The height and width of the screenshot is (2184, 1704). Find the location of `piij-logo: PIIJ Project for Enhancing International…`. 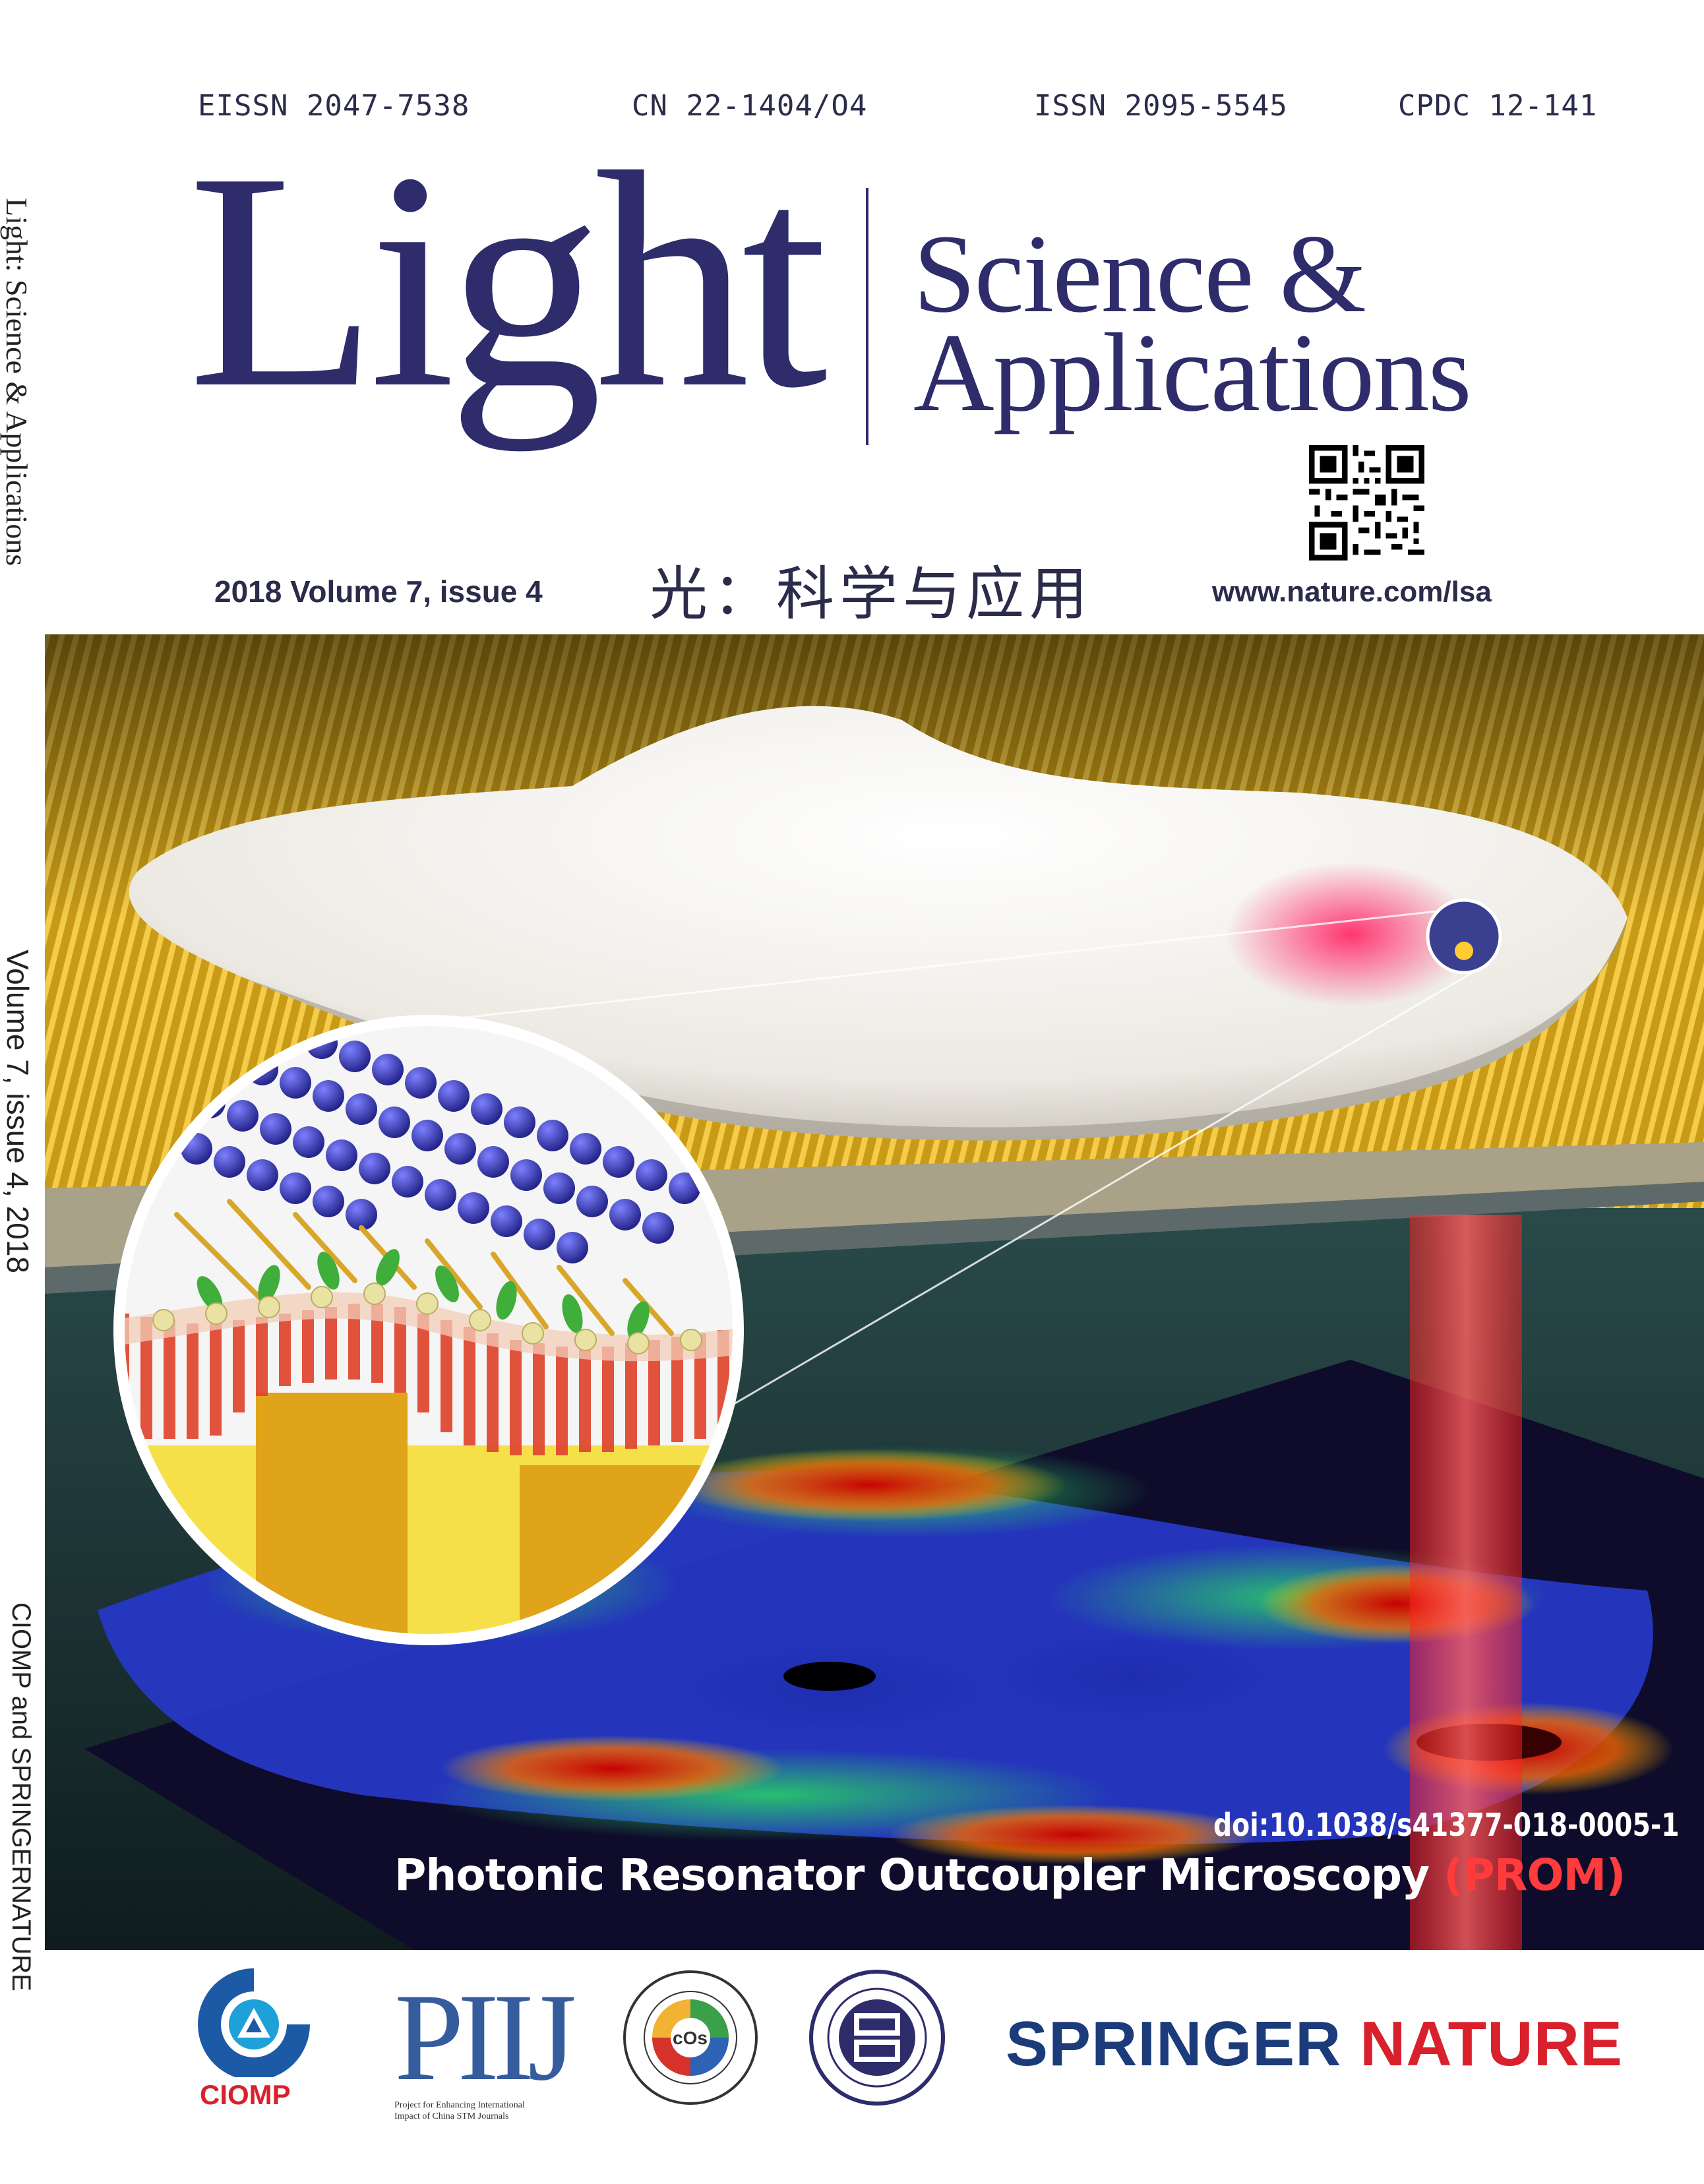

piij-logo: PIIJ Project for Enhancing International… is located at coordinates (486, 2049).